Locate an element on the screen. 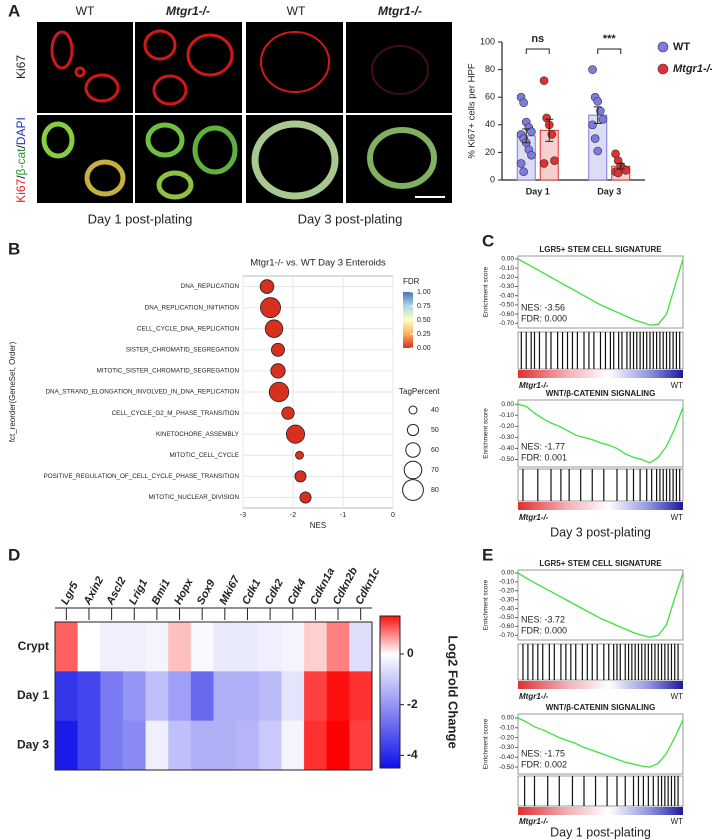  row-label: Ki67 is located at coordinates (21, 67).